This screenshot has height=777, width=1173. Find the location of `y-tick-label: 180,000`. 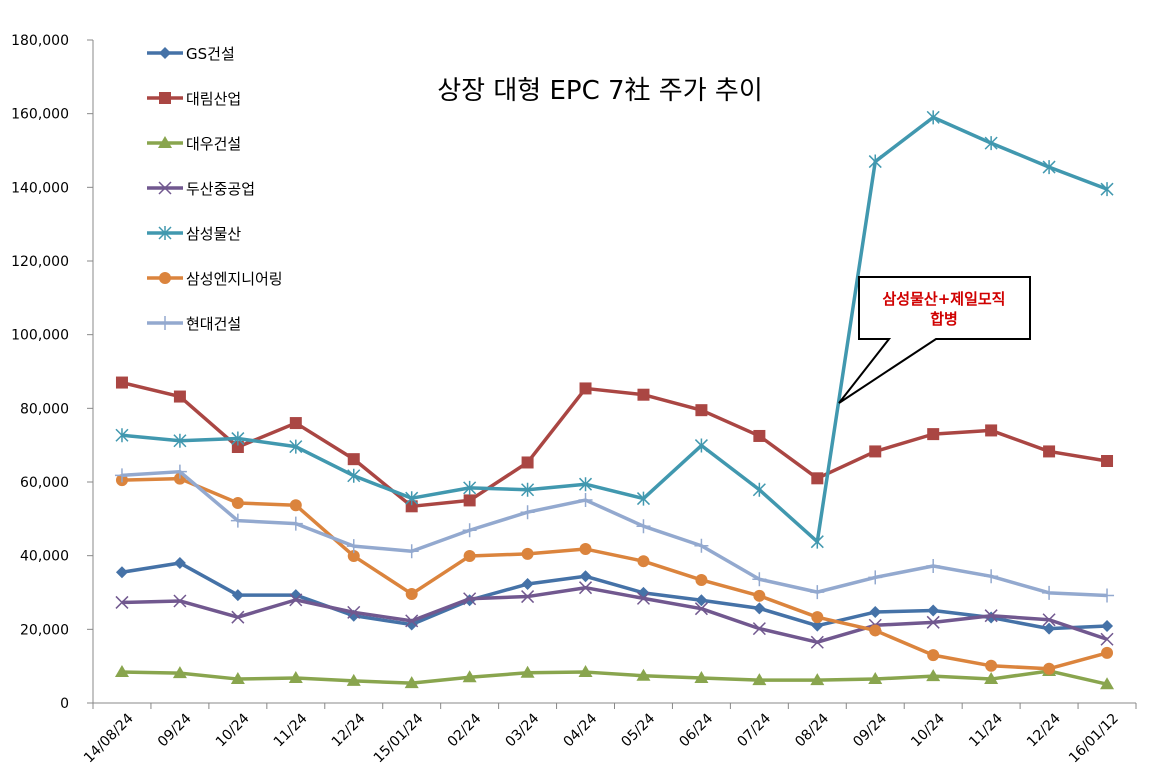

y-tick-label: 180,000 is located at coordinates (40, 41).